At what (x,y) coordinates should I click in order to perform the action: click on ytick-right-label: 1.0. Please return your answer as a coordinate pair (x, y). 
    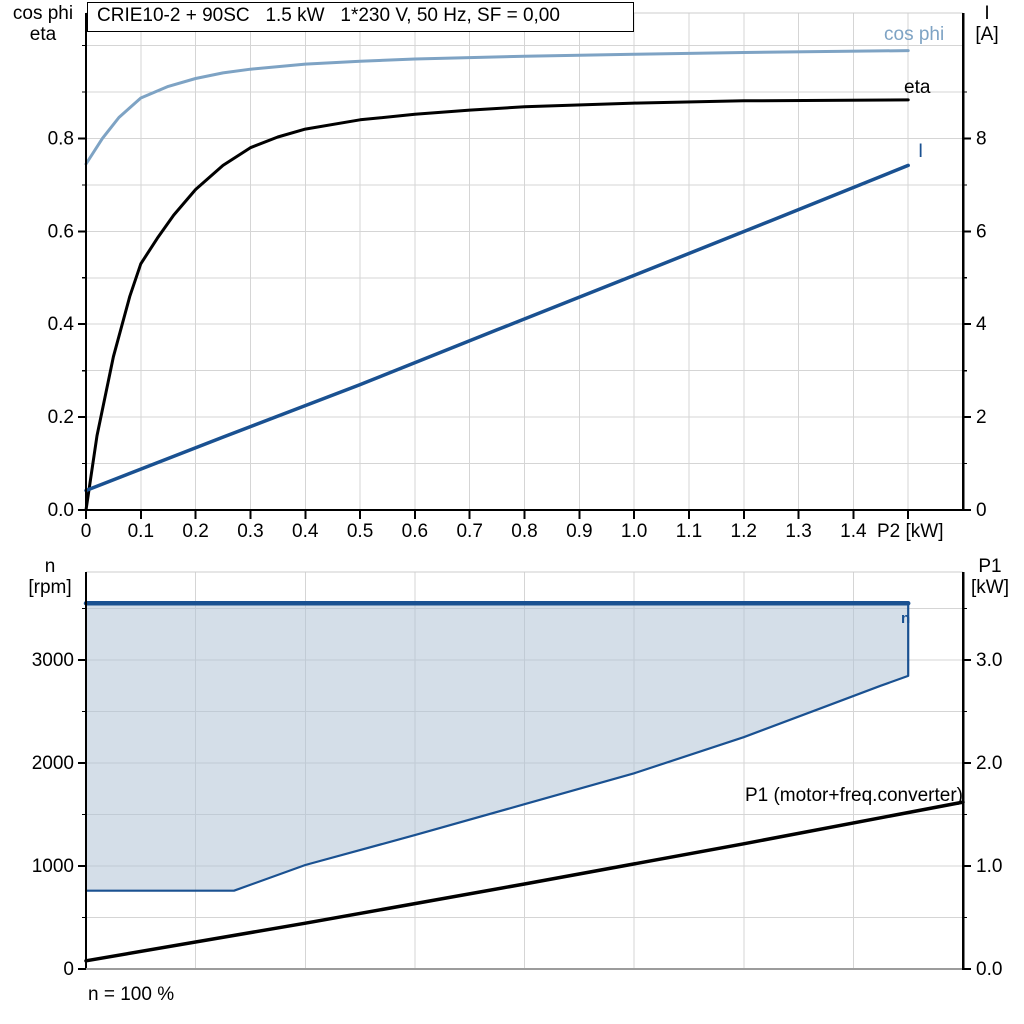
    Looking at the image, I should click on (989, 866).